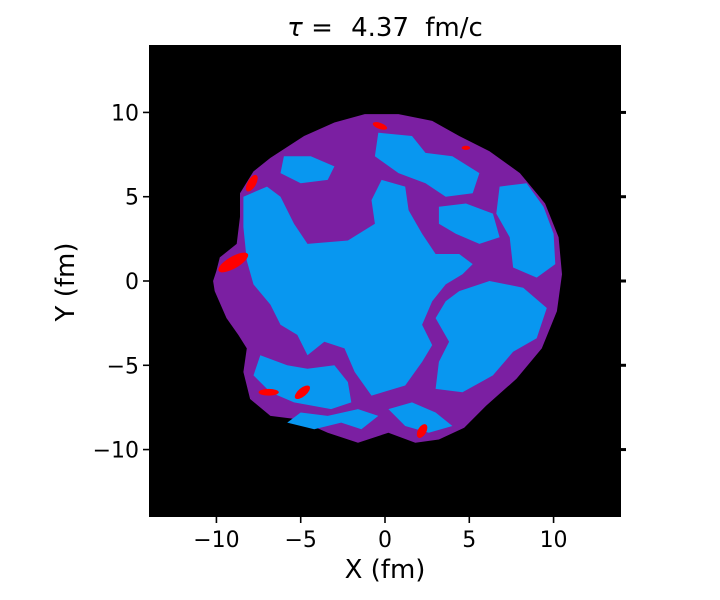 Image resolution: width=720 pixels, height=600 pixels. I want to click on y-tick-label: 5, so click(132, 198).